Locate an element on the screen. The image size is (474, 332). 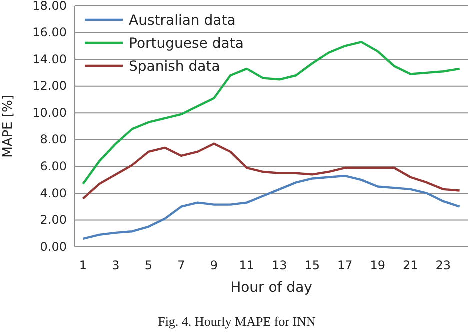
x-tick-label: 5 is located at coordinates (148, 265).